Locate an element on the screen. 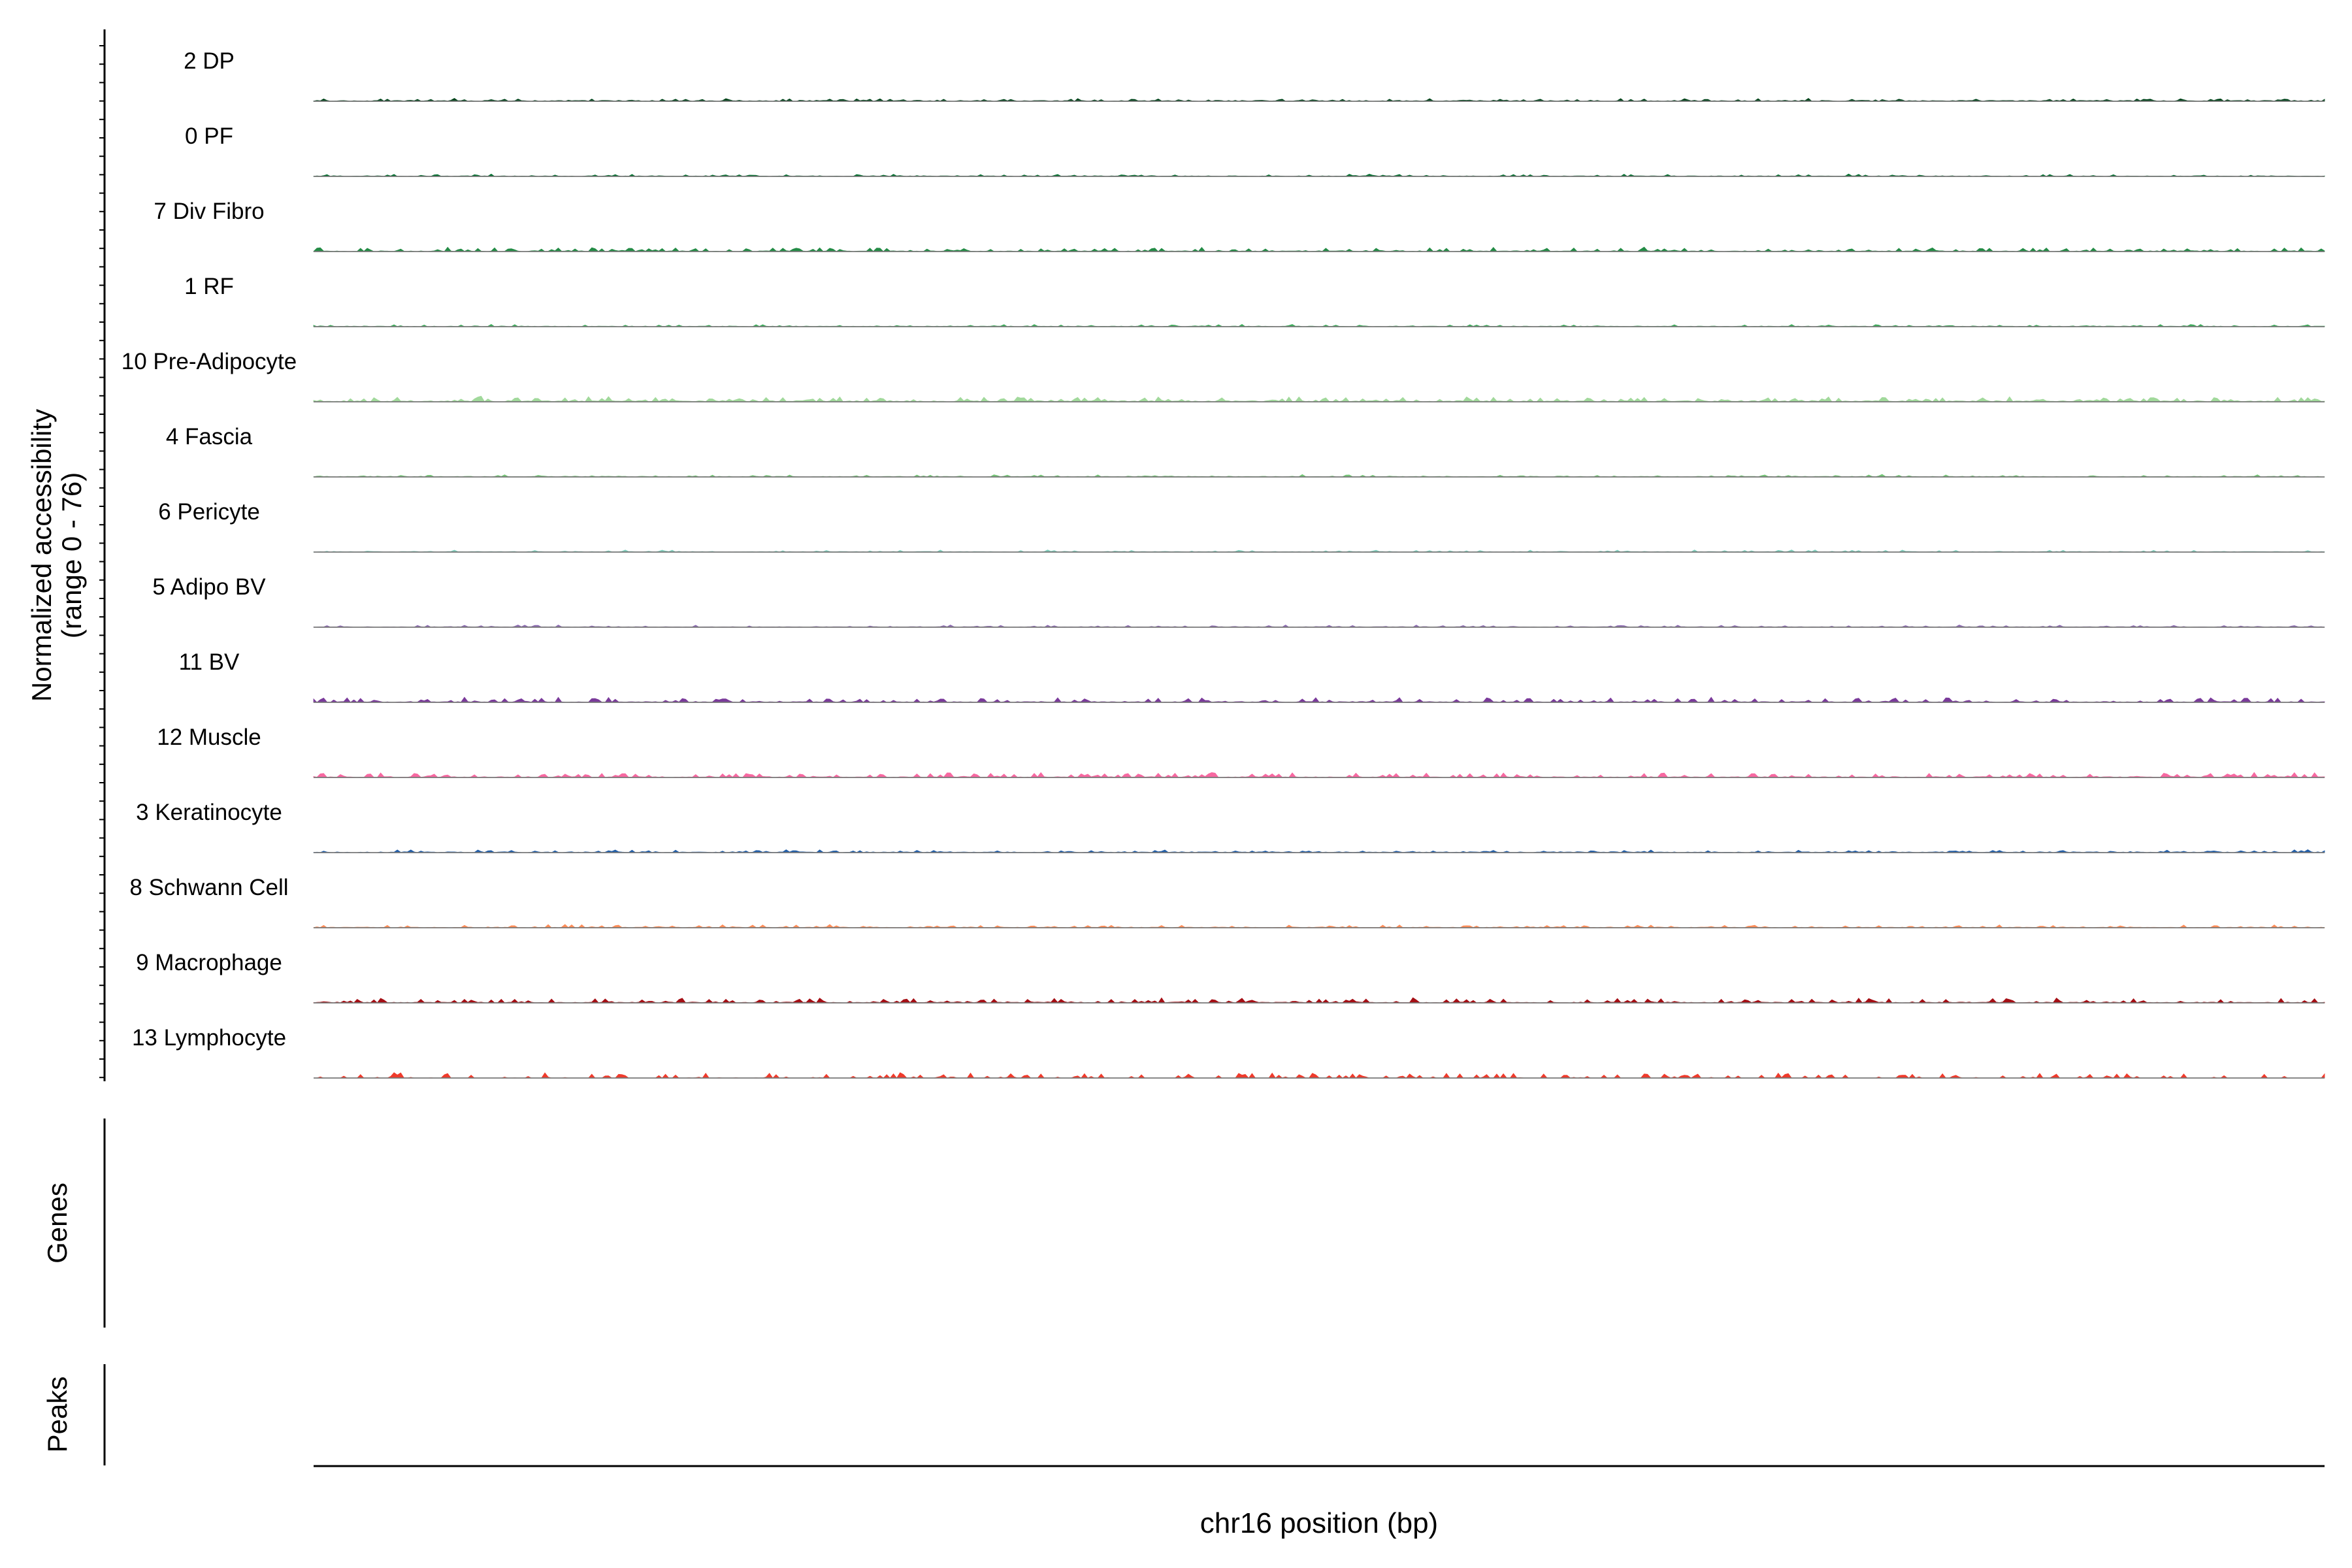  track-label: 12 Muscle is located at coordinates (209, 737).